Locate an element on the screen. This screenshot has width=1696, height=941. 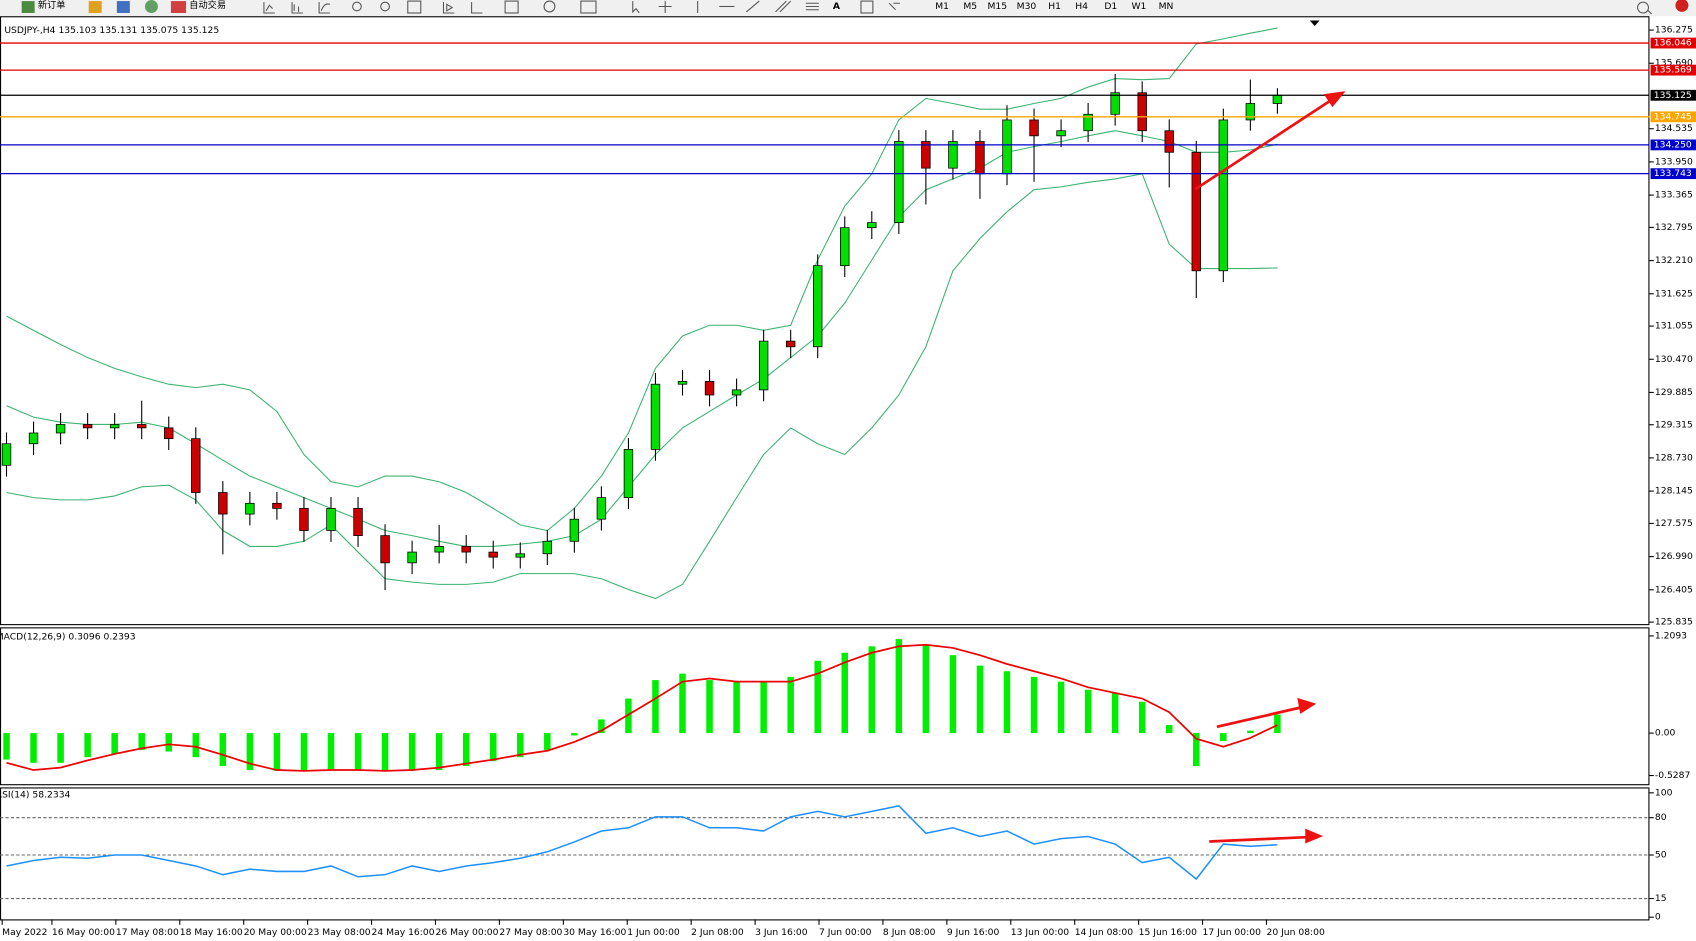
fibo-icon is located at coordinates (812, 6).